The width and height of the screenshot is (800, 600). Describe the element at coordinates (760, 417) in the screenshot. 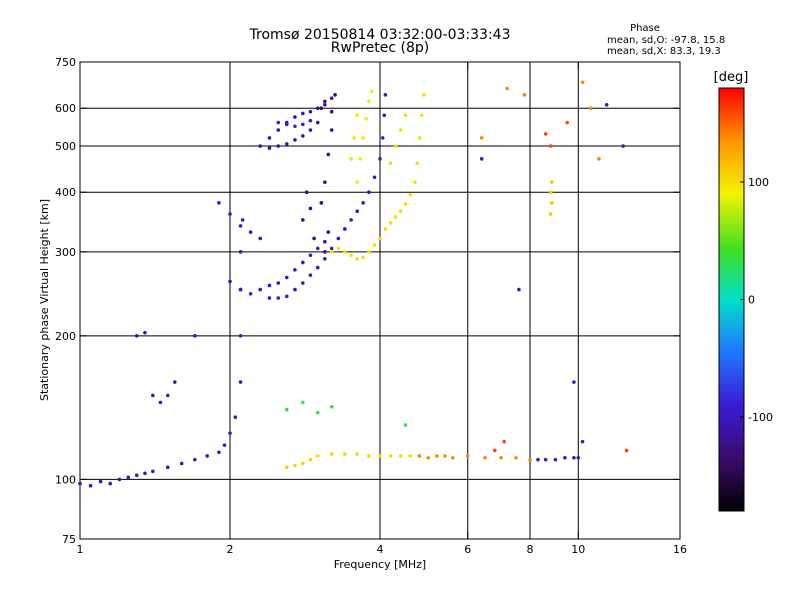

I see `colorbar-tick-label: -100` at that location.